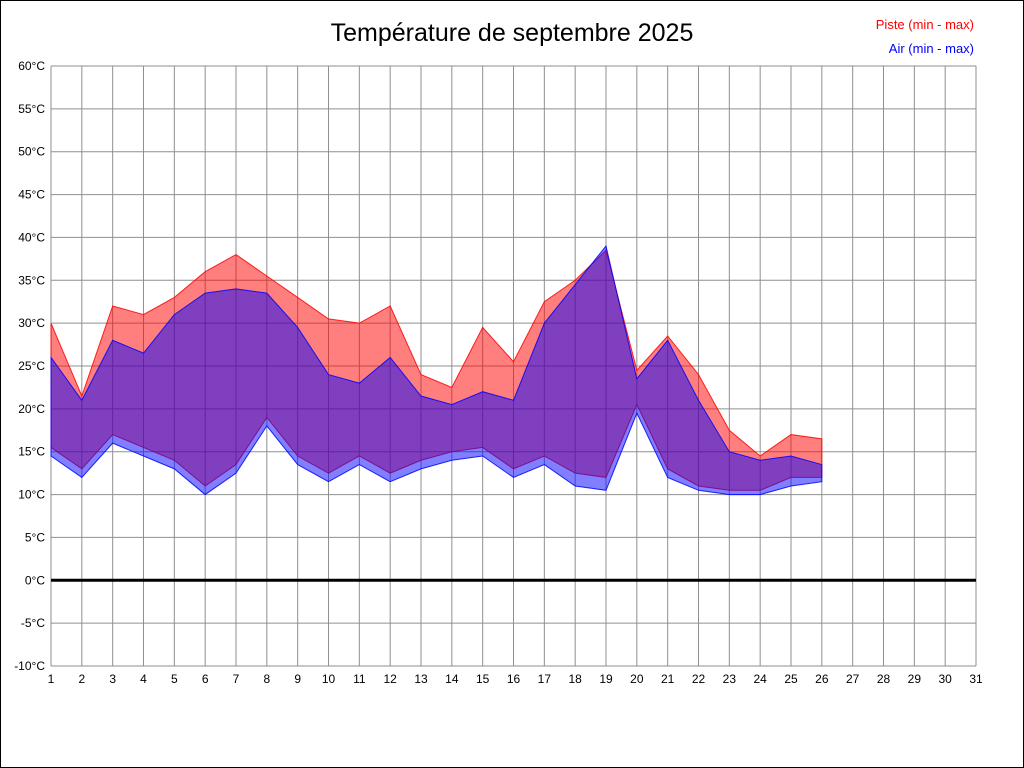  Describe the element at coordinates (329, 679) in the screenshot. I see `x-tick-label: 10` at that location.